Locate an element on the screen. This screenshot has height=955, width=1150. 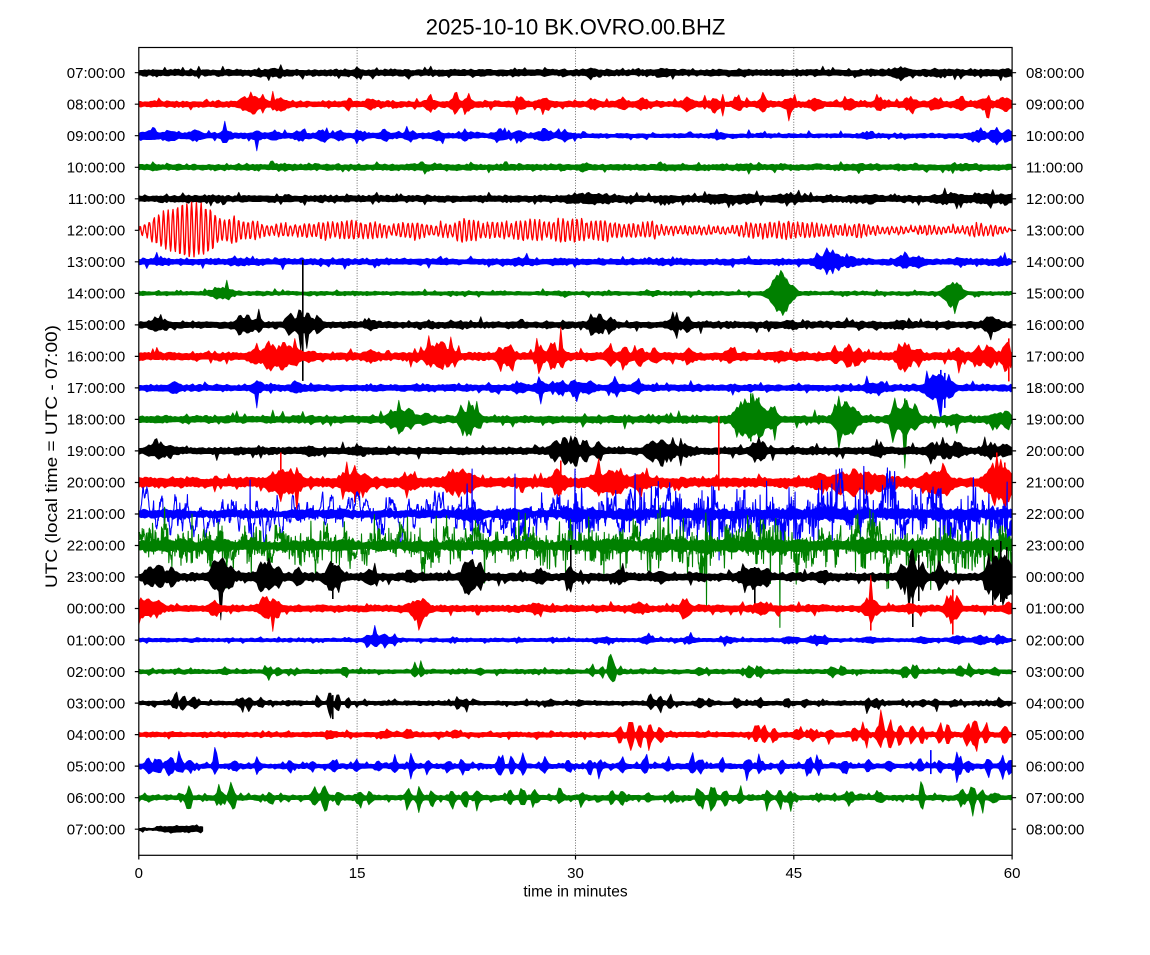
svg-text: UTC (local time = UTC - 07:00) is located at coordinates (51, 456).